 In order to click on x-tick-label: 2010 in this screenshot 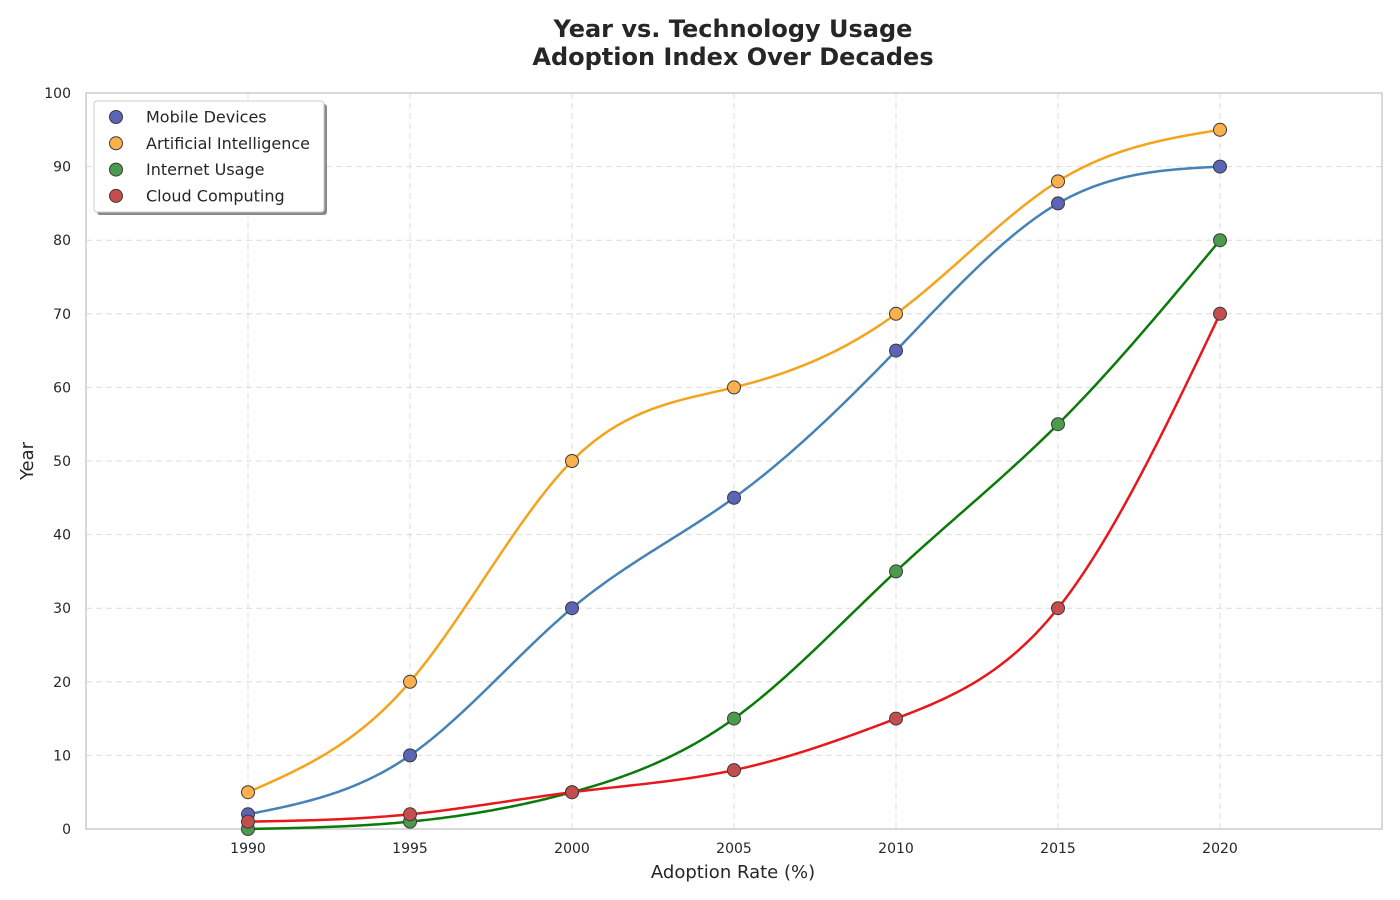, I will do `click(896, 849)`.